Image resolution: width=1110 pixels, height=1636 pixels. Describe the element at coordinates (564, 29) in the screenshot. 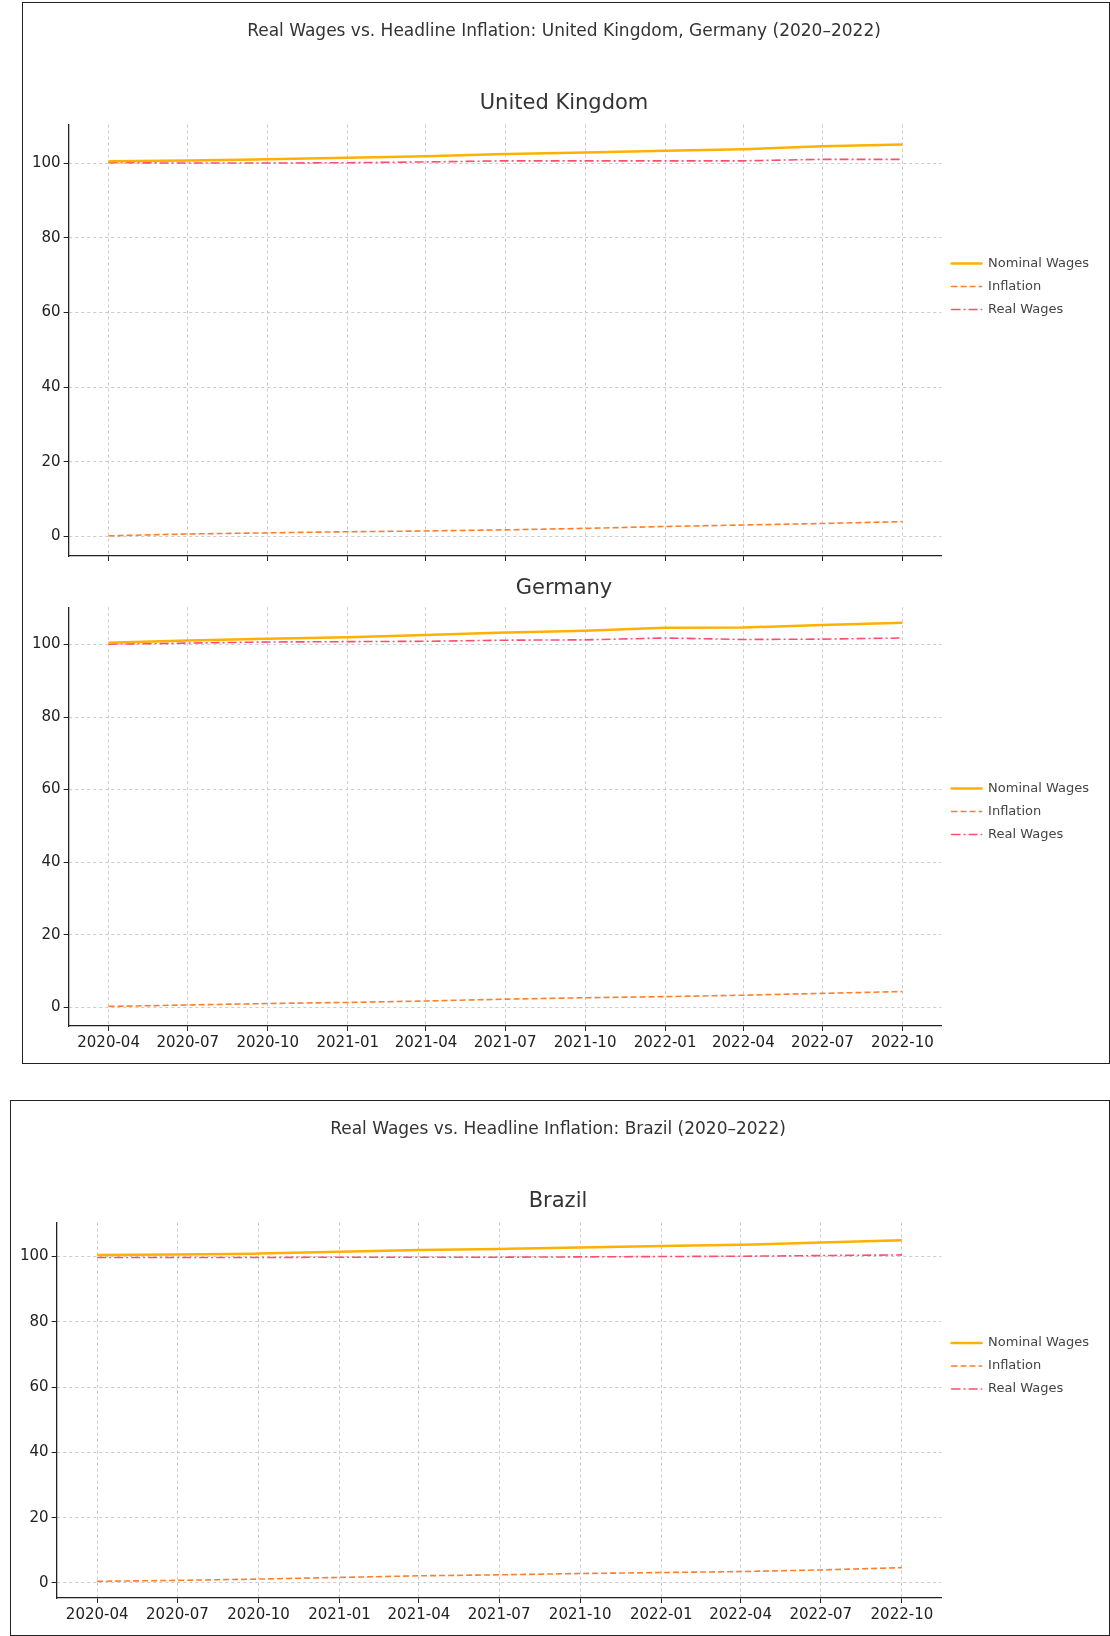

I see `chart-title: Real Wages vs. Headline Inflation: United Kingdom, Germany (2020–2022)` at that location.